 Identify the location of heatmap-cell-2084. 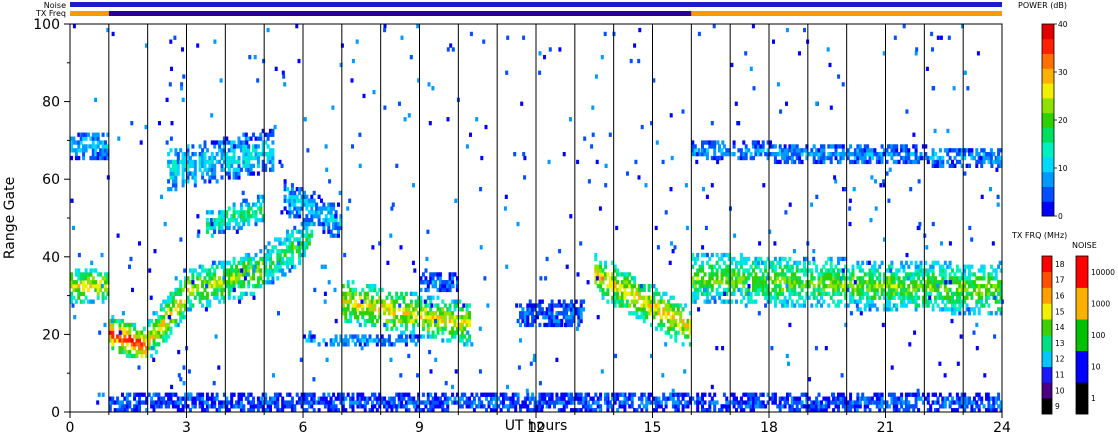
(960, 270).